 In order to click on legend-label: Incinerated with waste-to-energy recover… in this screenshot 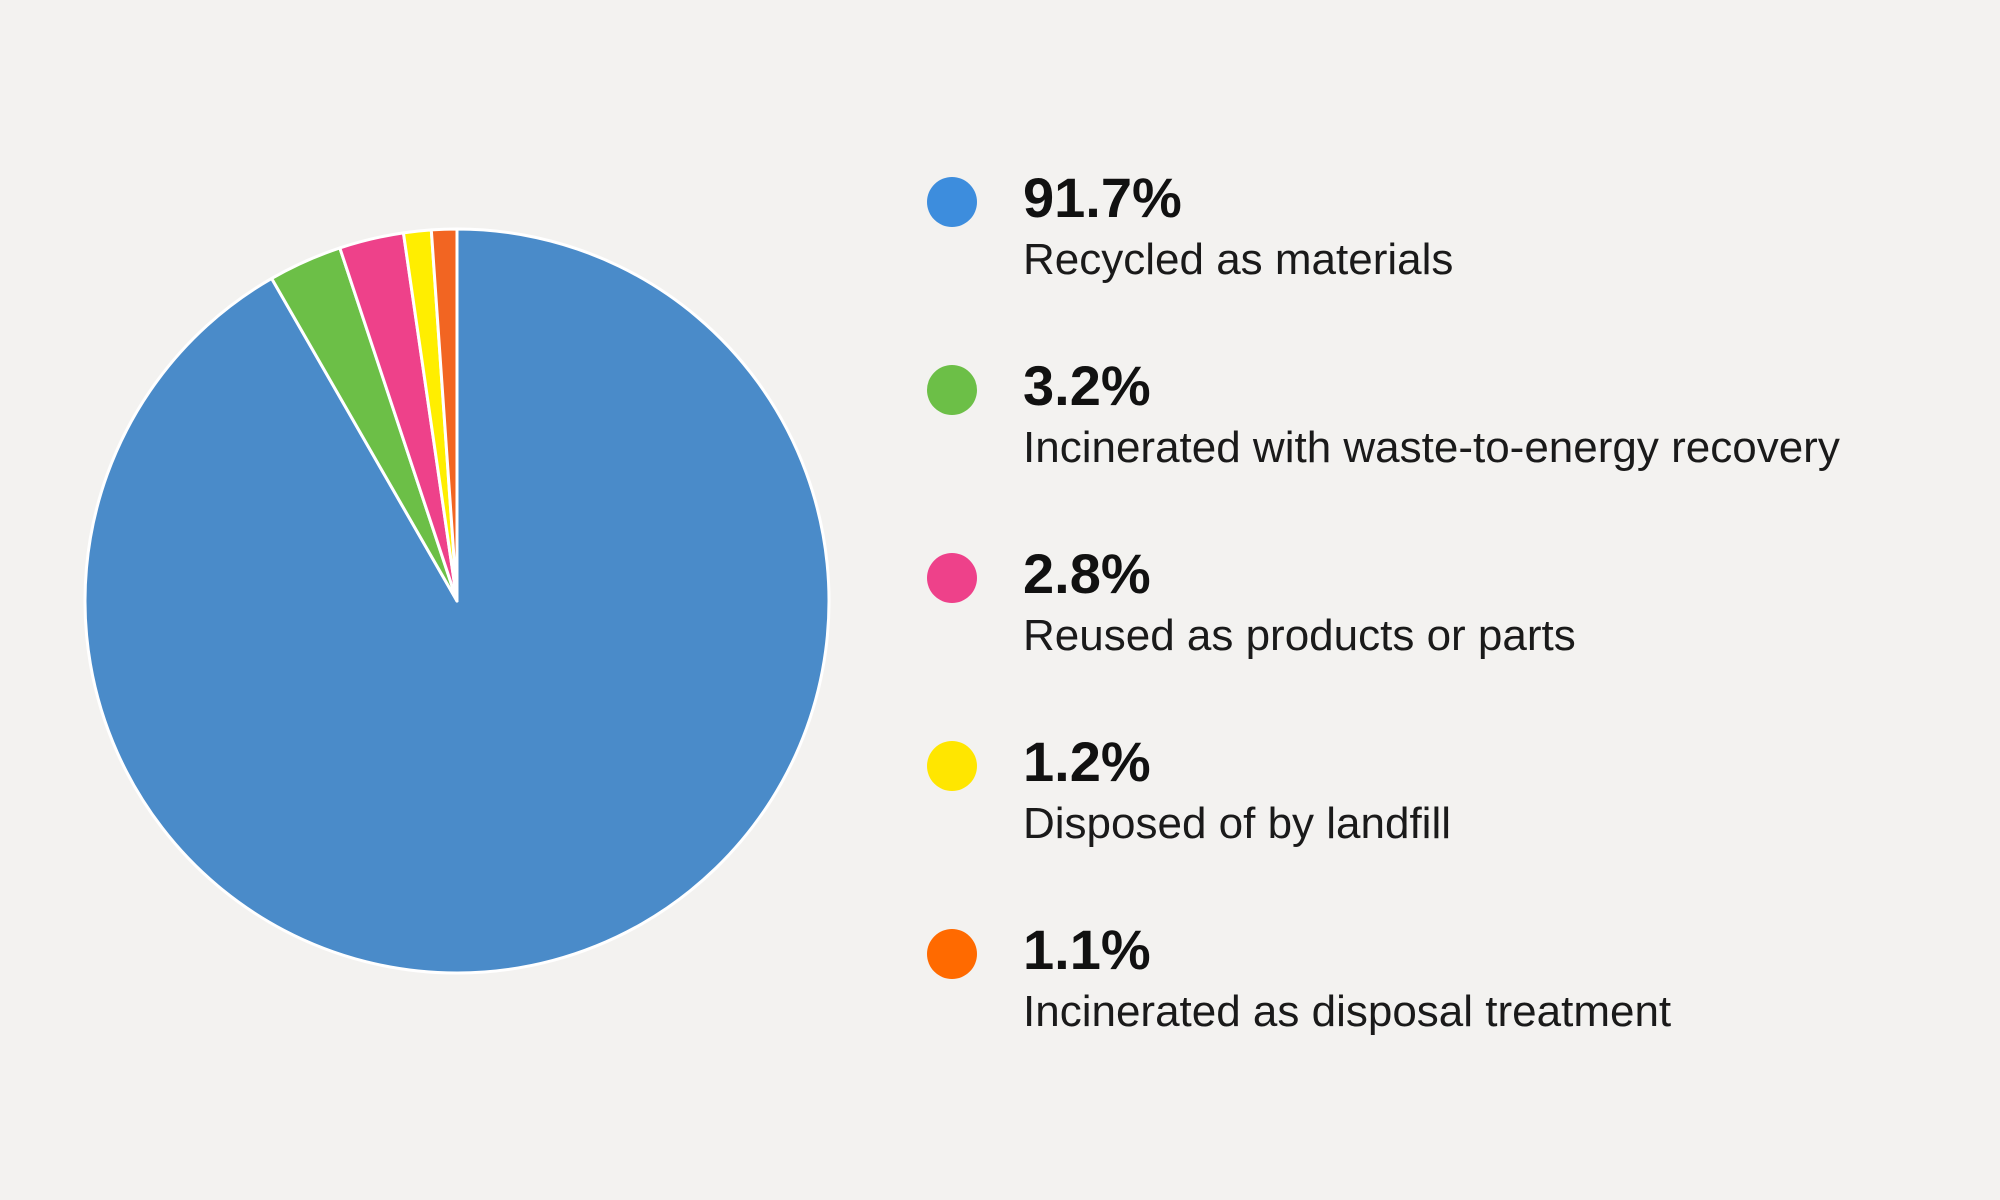, I will do `click(1431, 447)`.